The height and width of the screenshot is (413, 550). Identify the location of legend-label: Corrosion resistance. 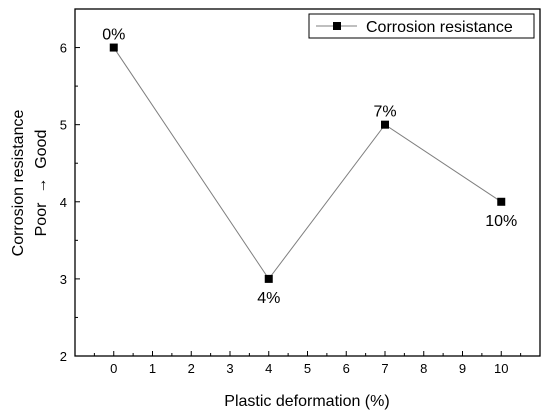
(439, 27).